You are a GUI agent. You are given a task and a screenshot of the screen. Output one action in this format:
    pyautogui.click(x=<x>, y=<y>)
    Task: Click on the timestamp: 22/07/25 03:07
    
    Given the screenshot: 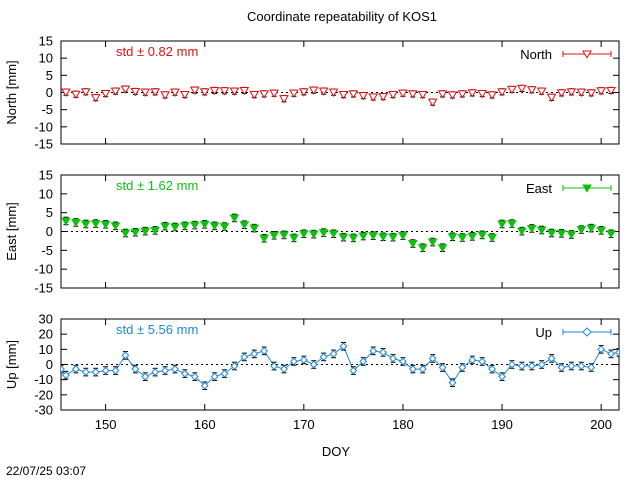 What is the action you would take?
    pyautogui.click(x=46, y=471)
    